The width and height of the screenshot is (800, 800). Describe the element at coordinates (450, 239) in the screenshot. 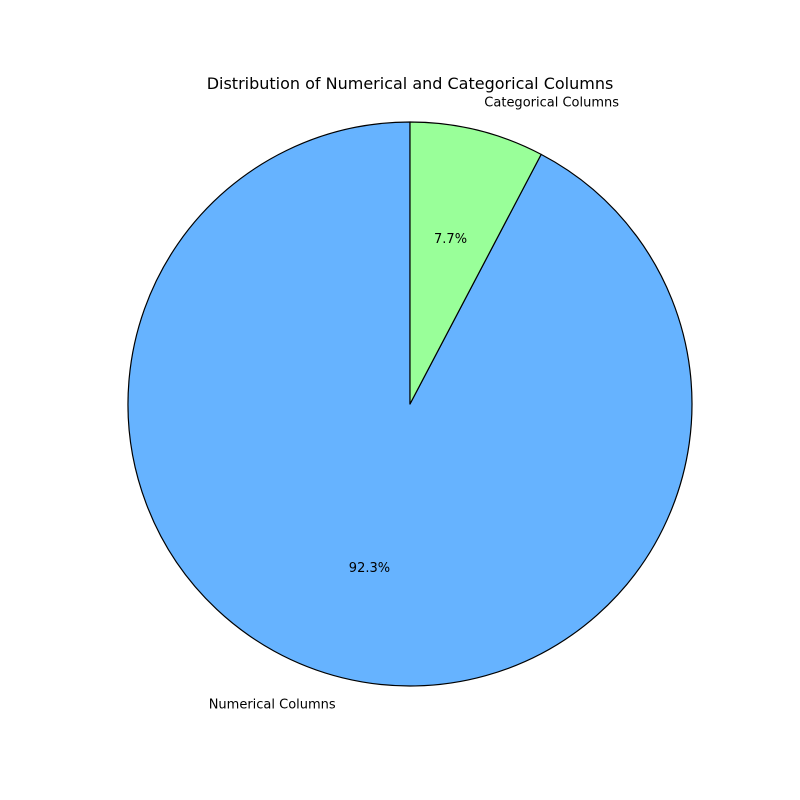

I see `slice-percent-label: 7.7%` at that location.